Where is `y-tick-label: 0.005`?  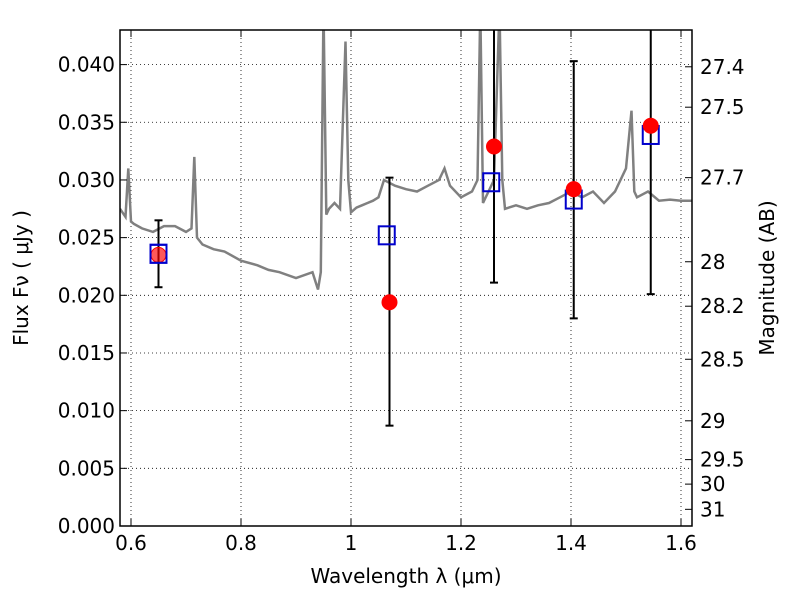 y-tick-label: 0.005 is located at coordinates (86, 468).